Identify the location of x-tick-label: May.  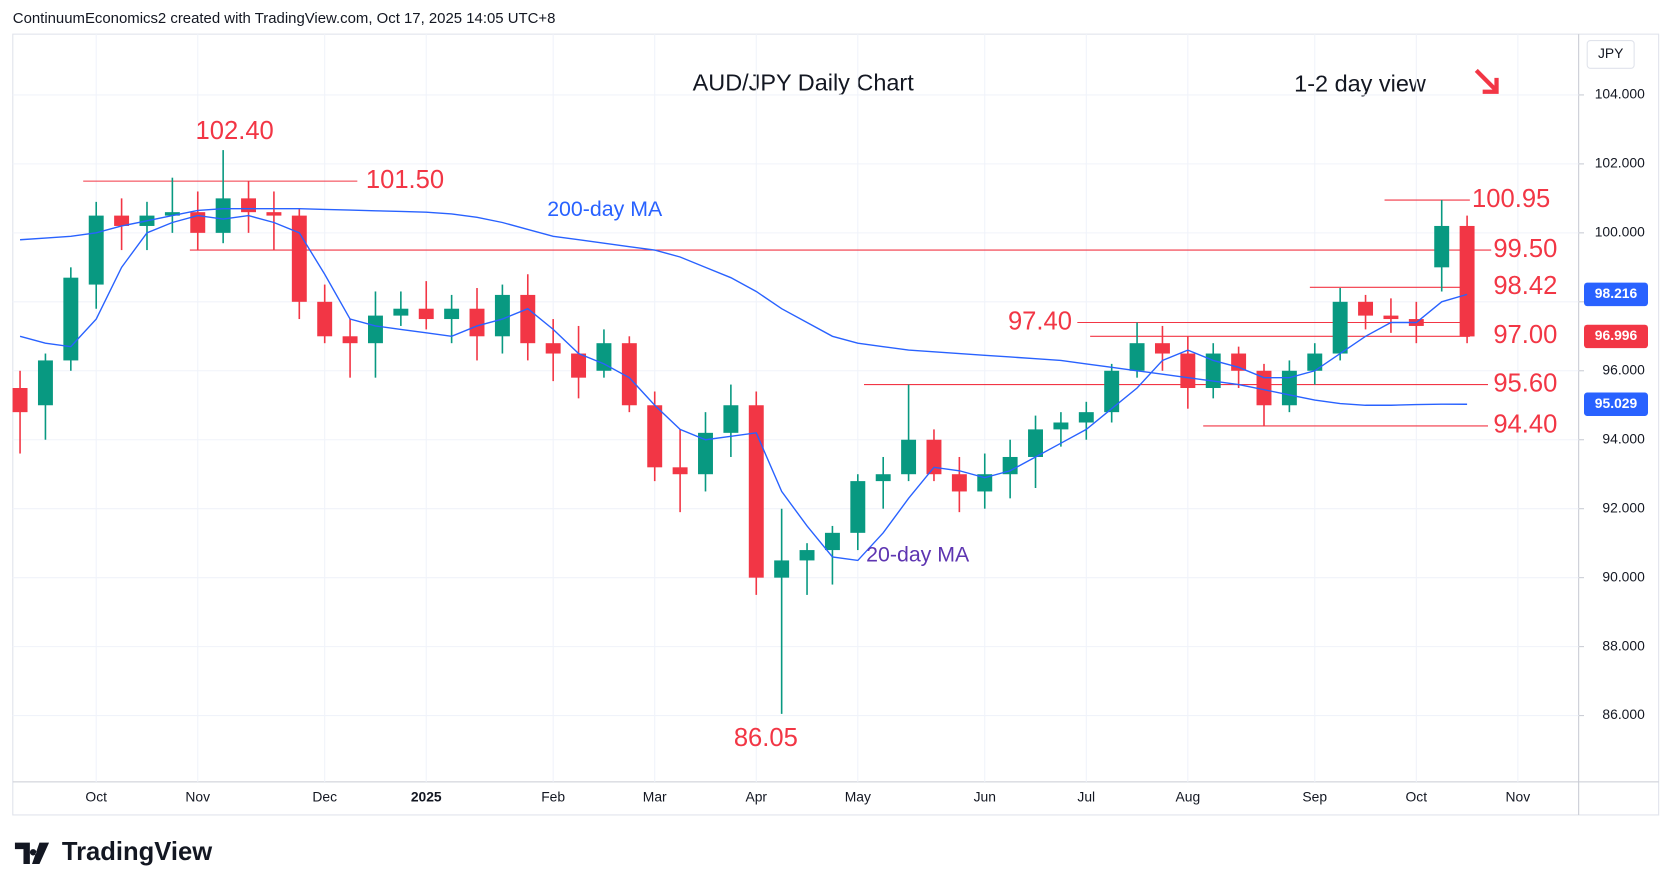
(858, 797).